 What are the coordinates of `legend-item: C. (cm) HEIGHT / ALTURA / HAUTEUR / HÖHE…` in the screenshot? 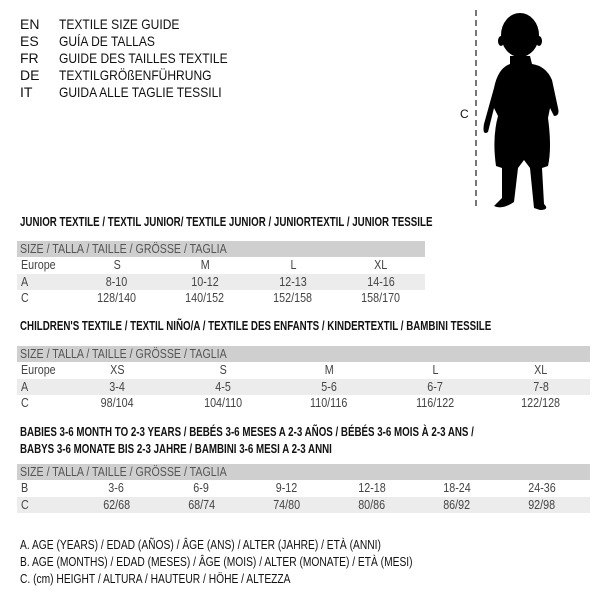 It's located at (185, 579).